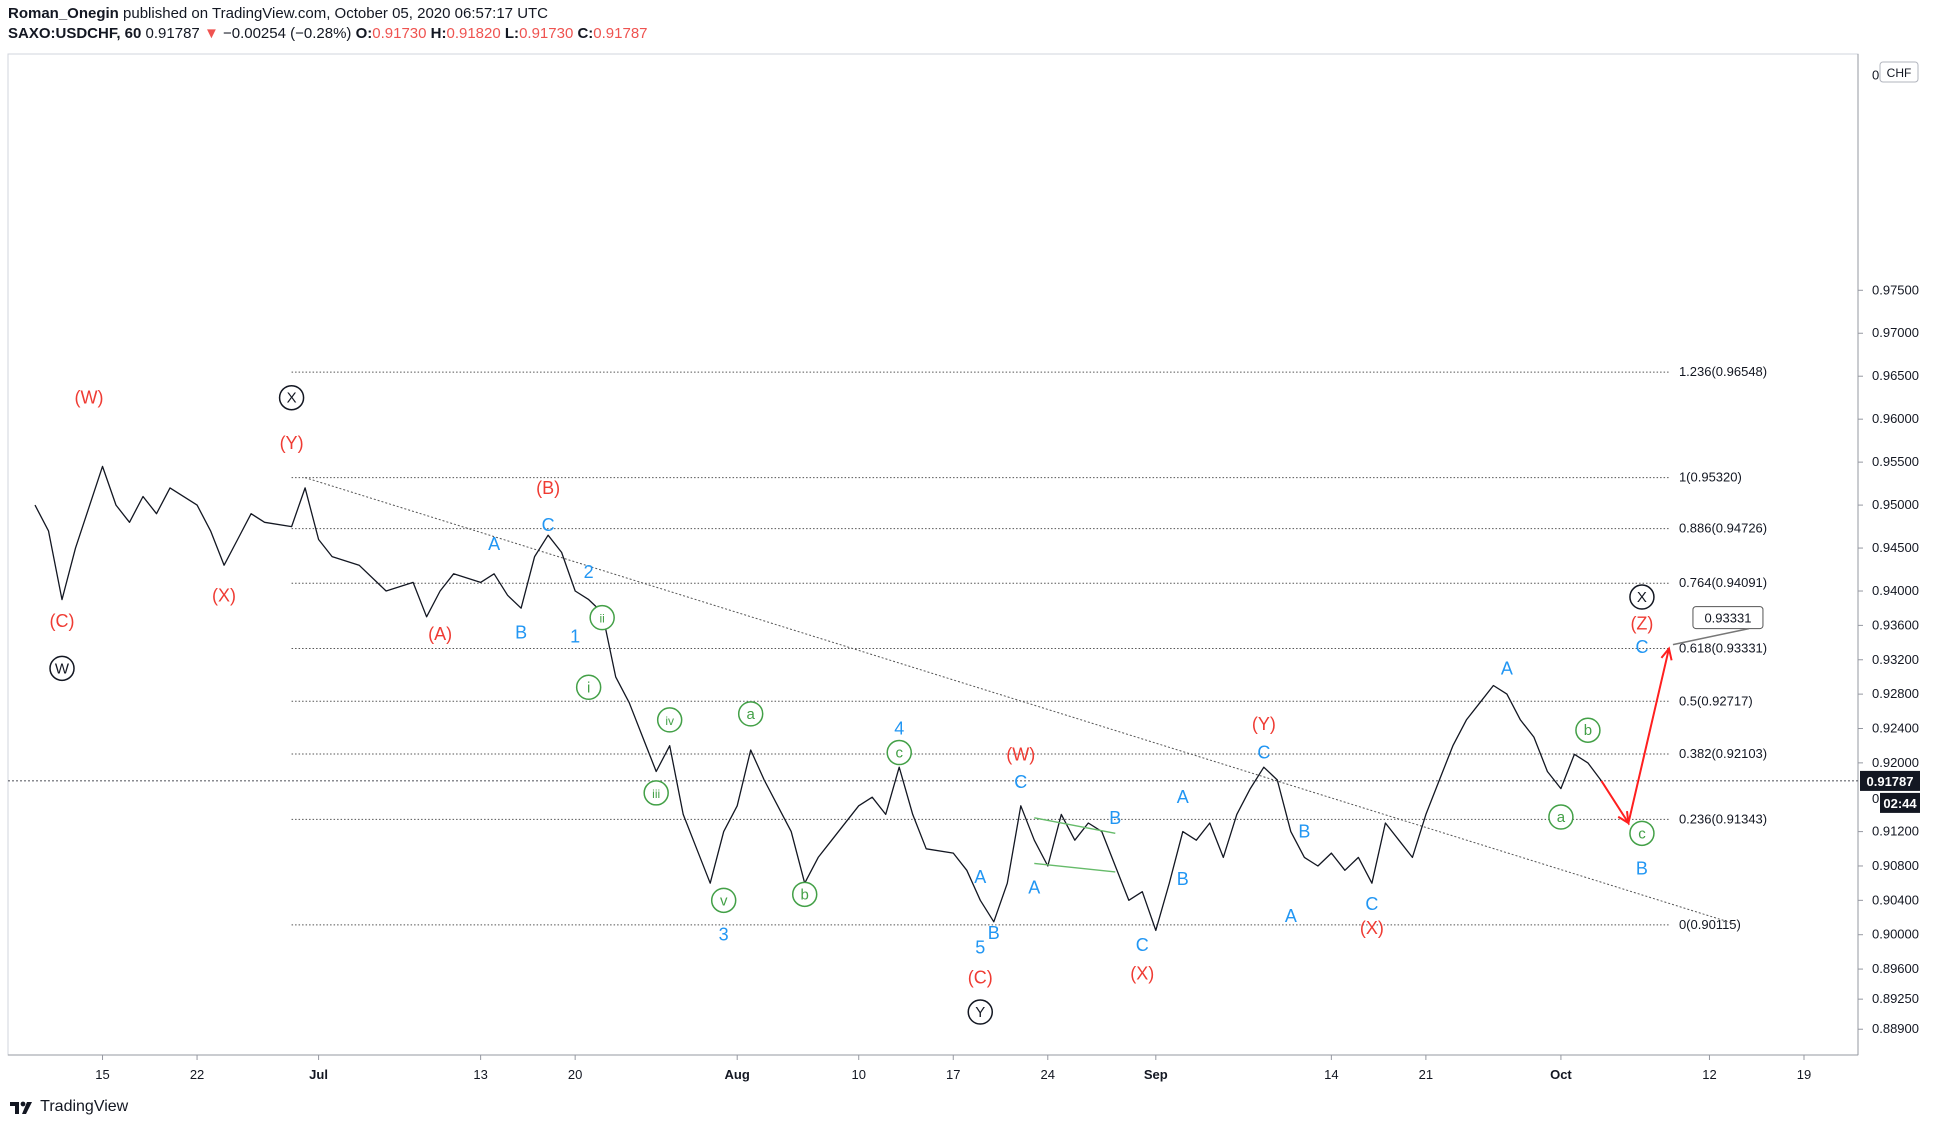 This screenshot has height=1131, width=1938. Describe the element at coordinates (1711, 636) in the screenshot. I see `projection-tag-pointer` at that location.